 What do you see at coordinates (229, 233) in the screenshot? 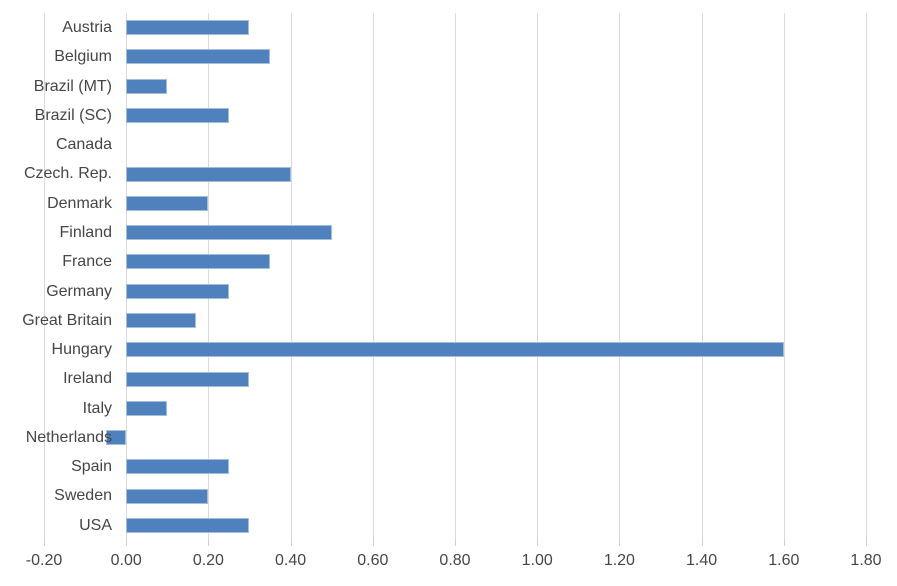
I see `bar-finland` at bounding box center [229, 233].